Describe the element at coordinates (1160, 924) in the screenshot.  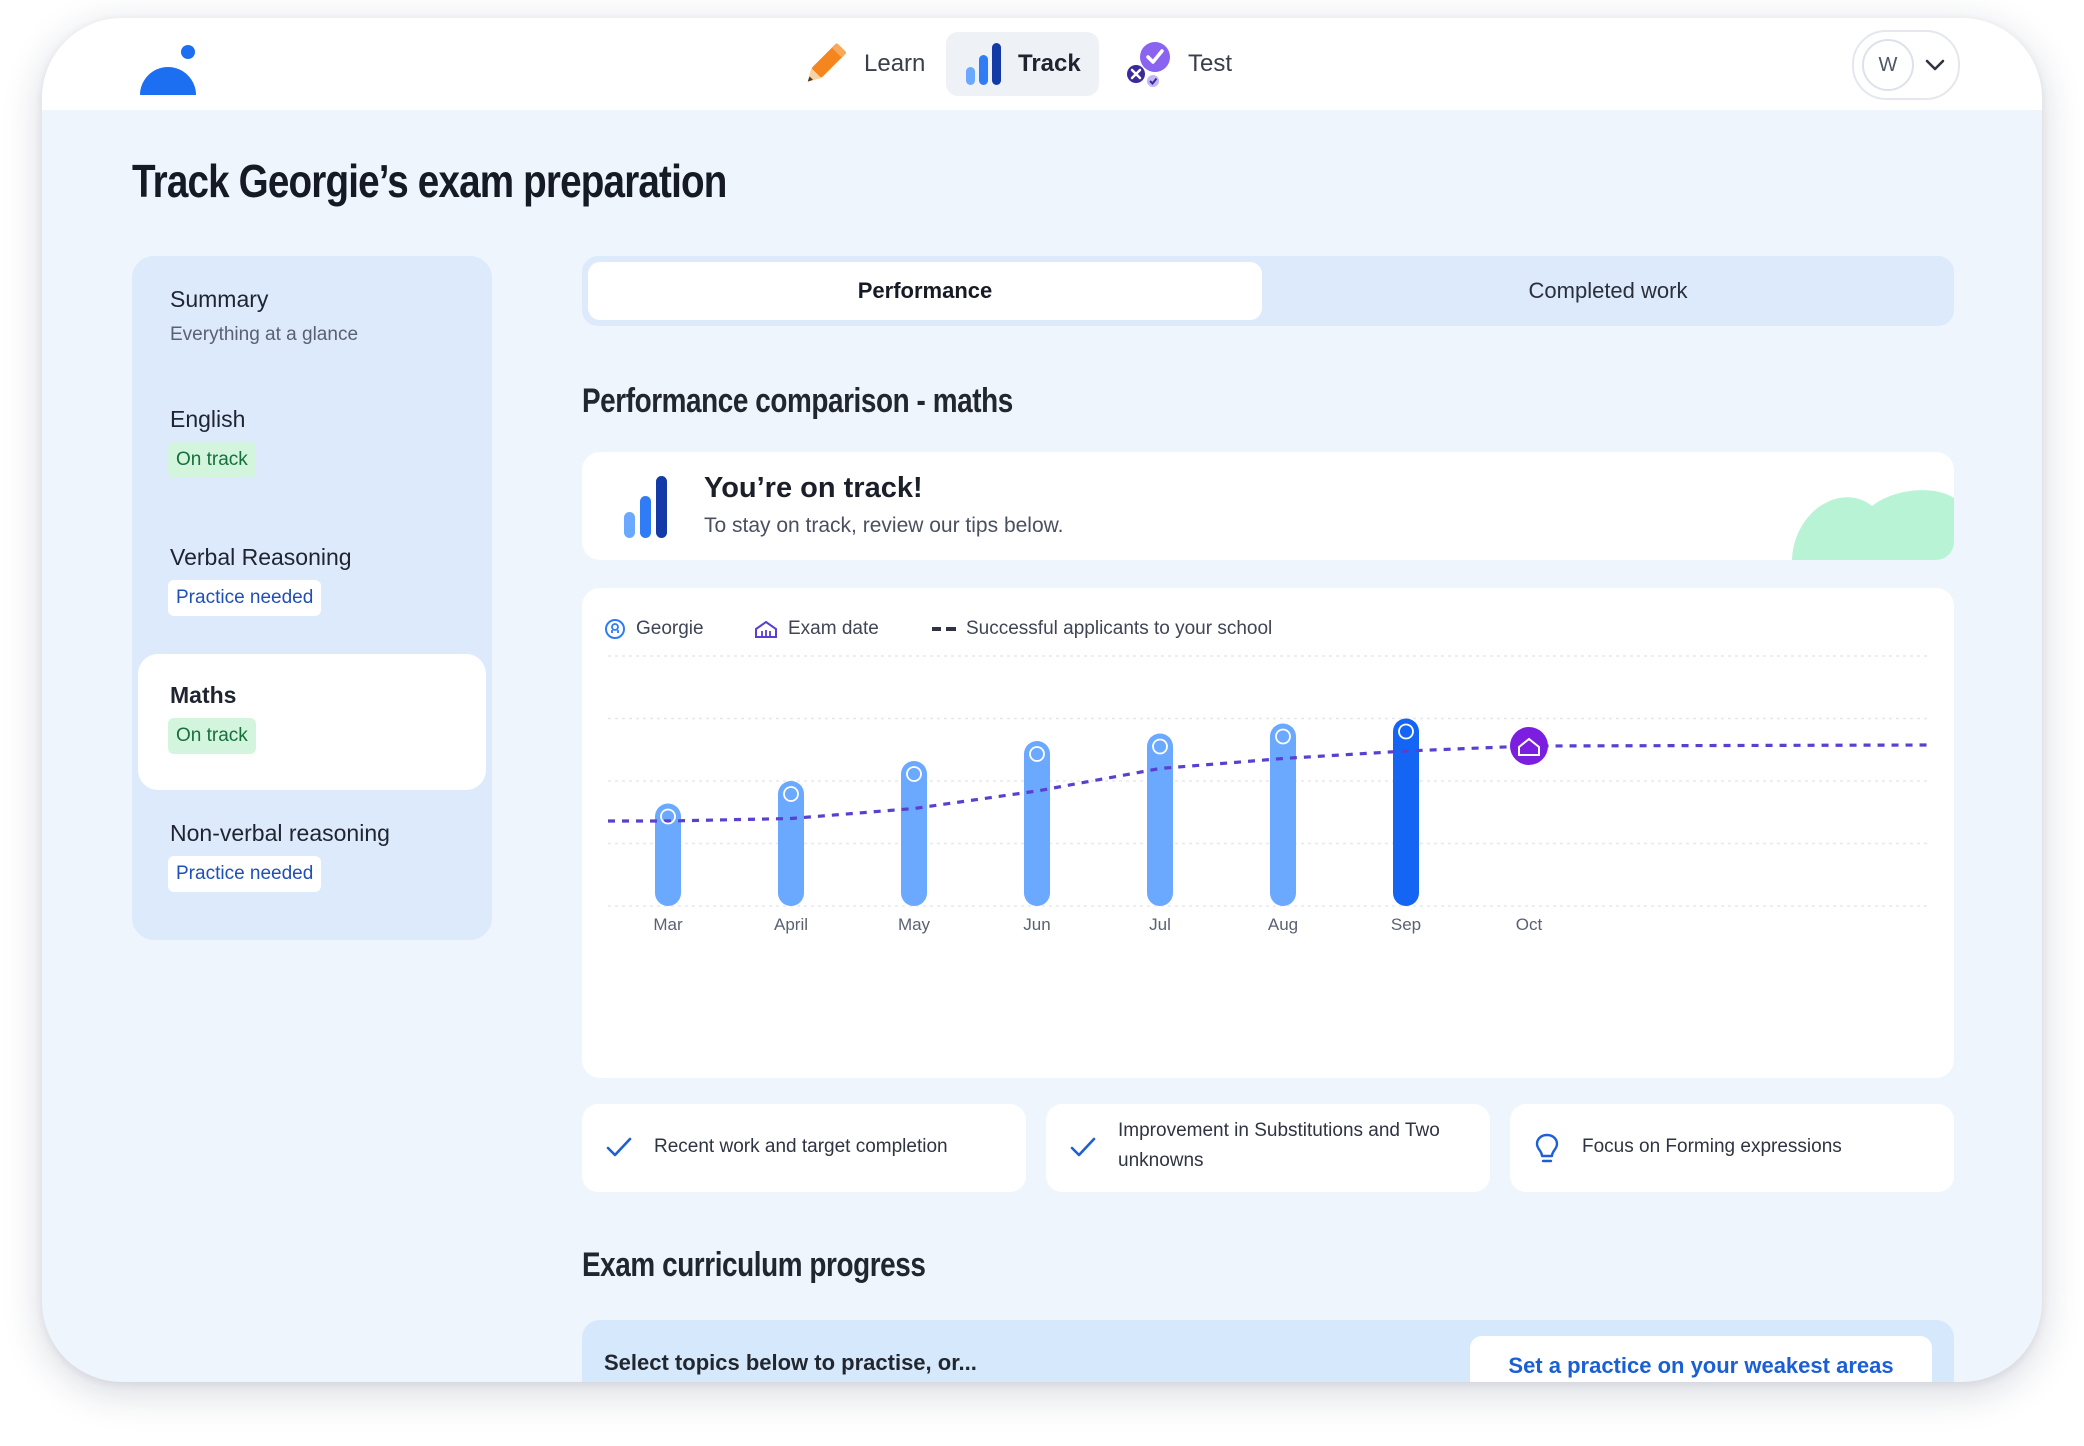
I see `x-tick-label: Jul` at that location.